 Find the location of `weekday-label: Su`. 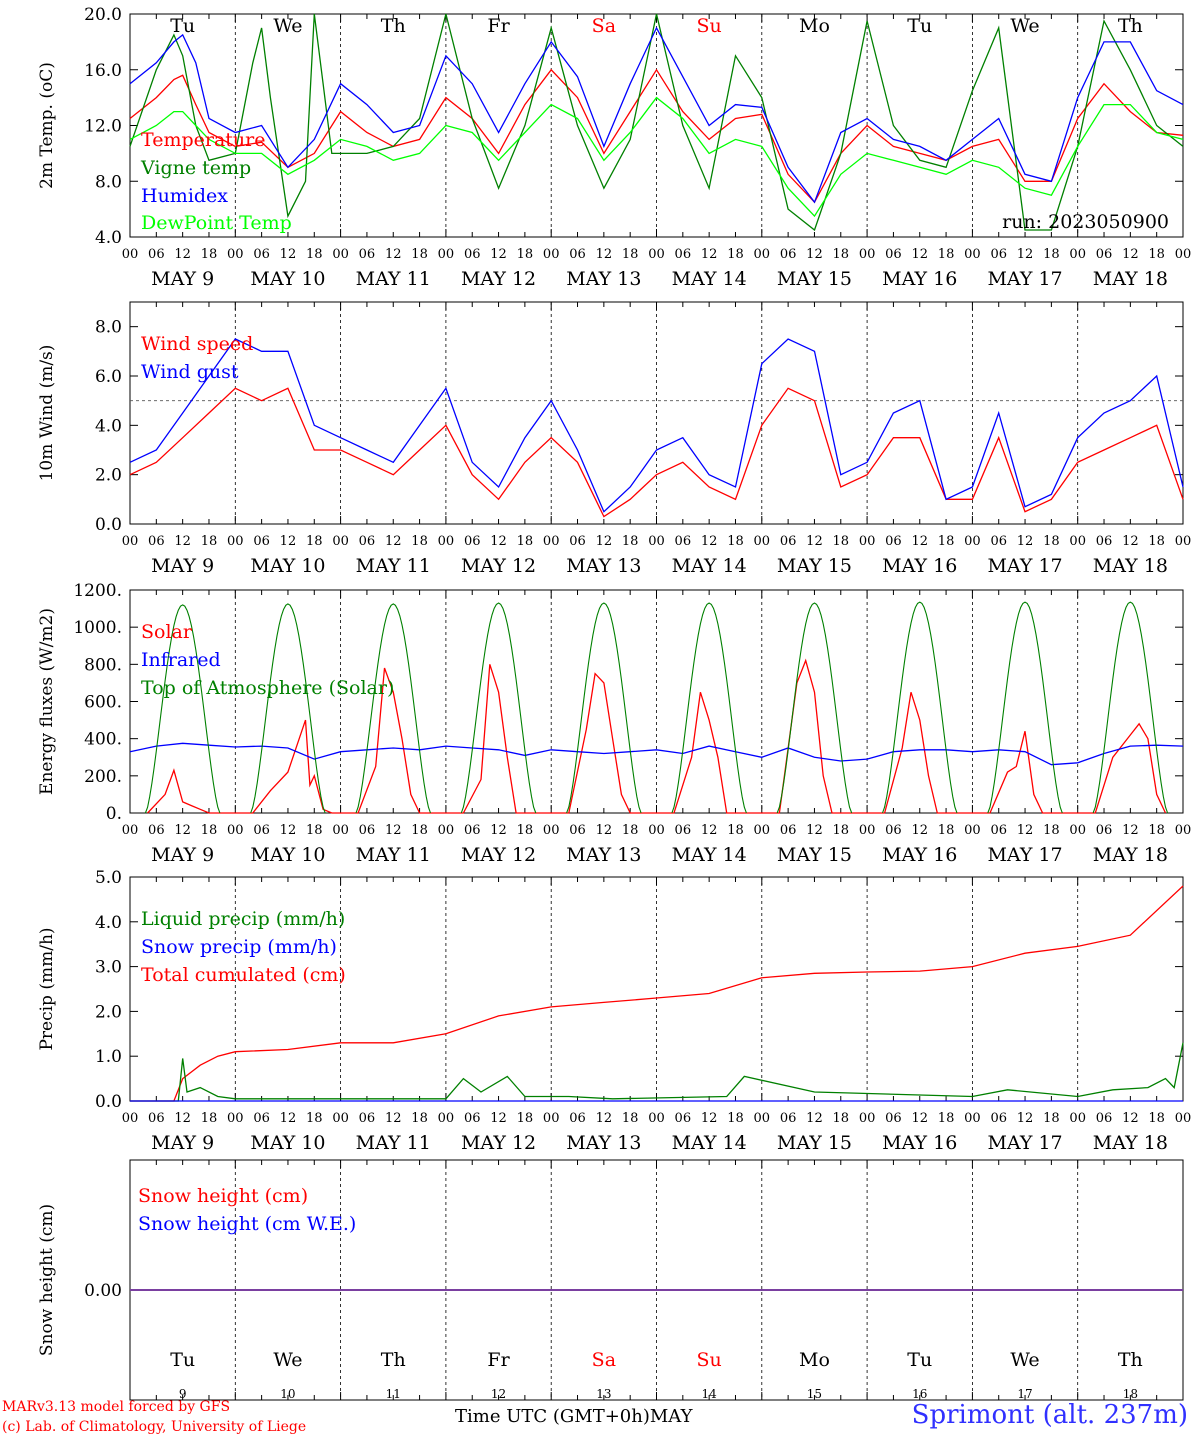

weekday-label: Su is located at coordinates (709, 1360).